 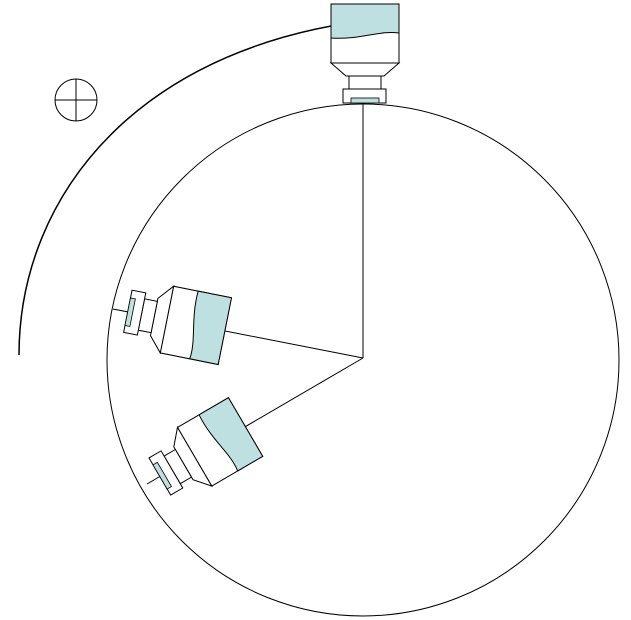 I want to click on bottle-left-shoulder, so click(x=162, y=320).